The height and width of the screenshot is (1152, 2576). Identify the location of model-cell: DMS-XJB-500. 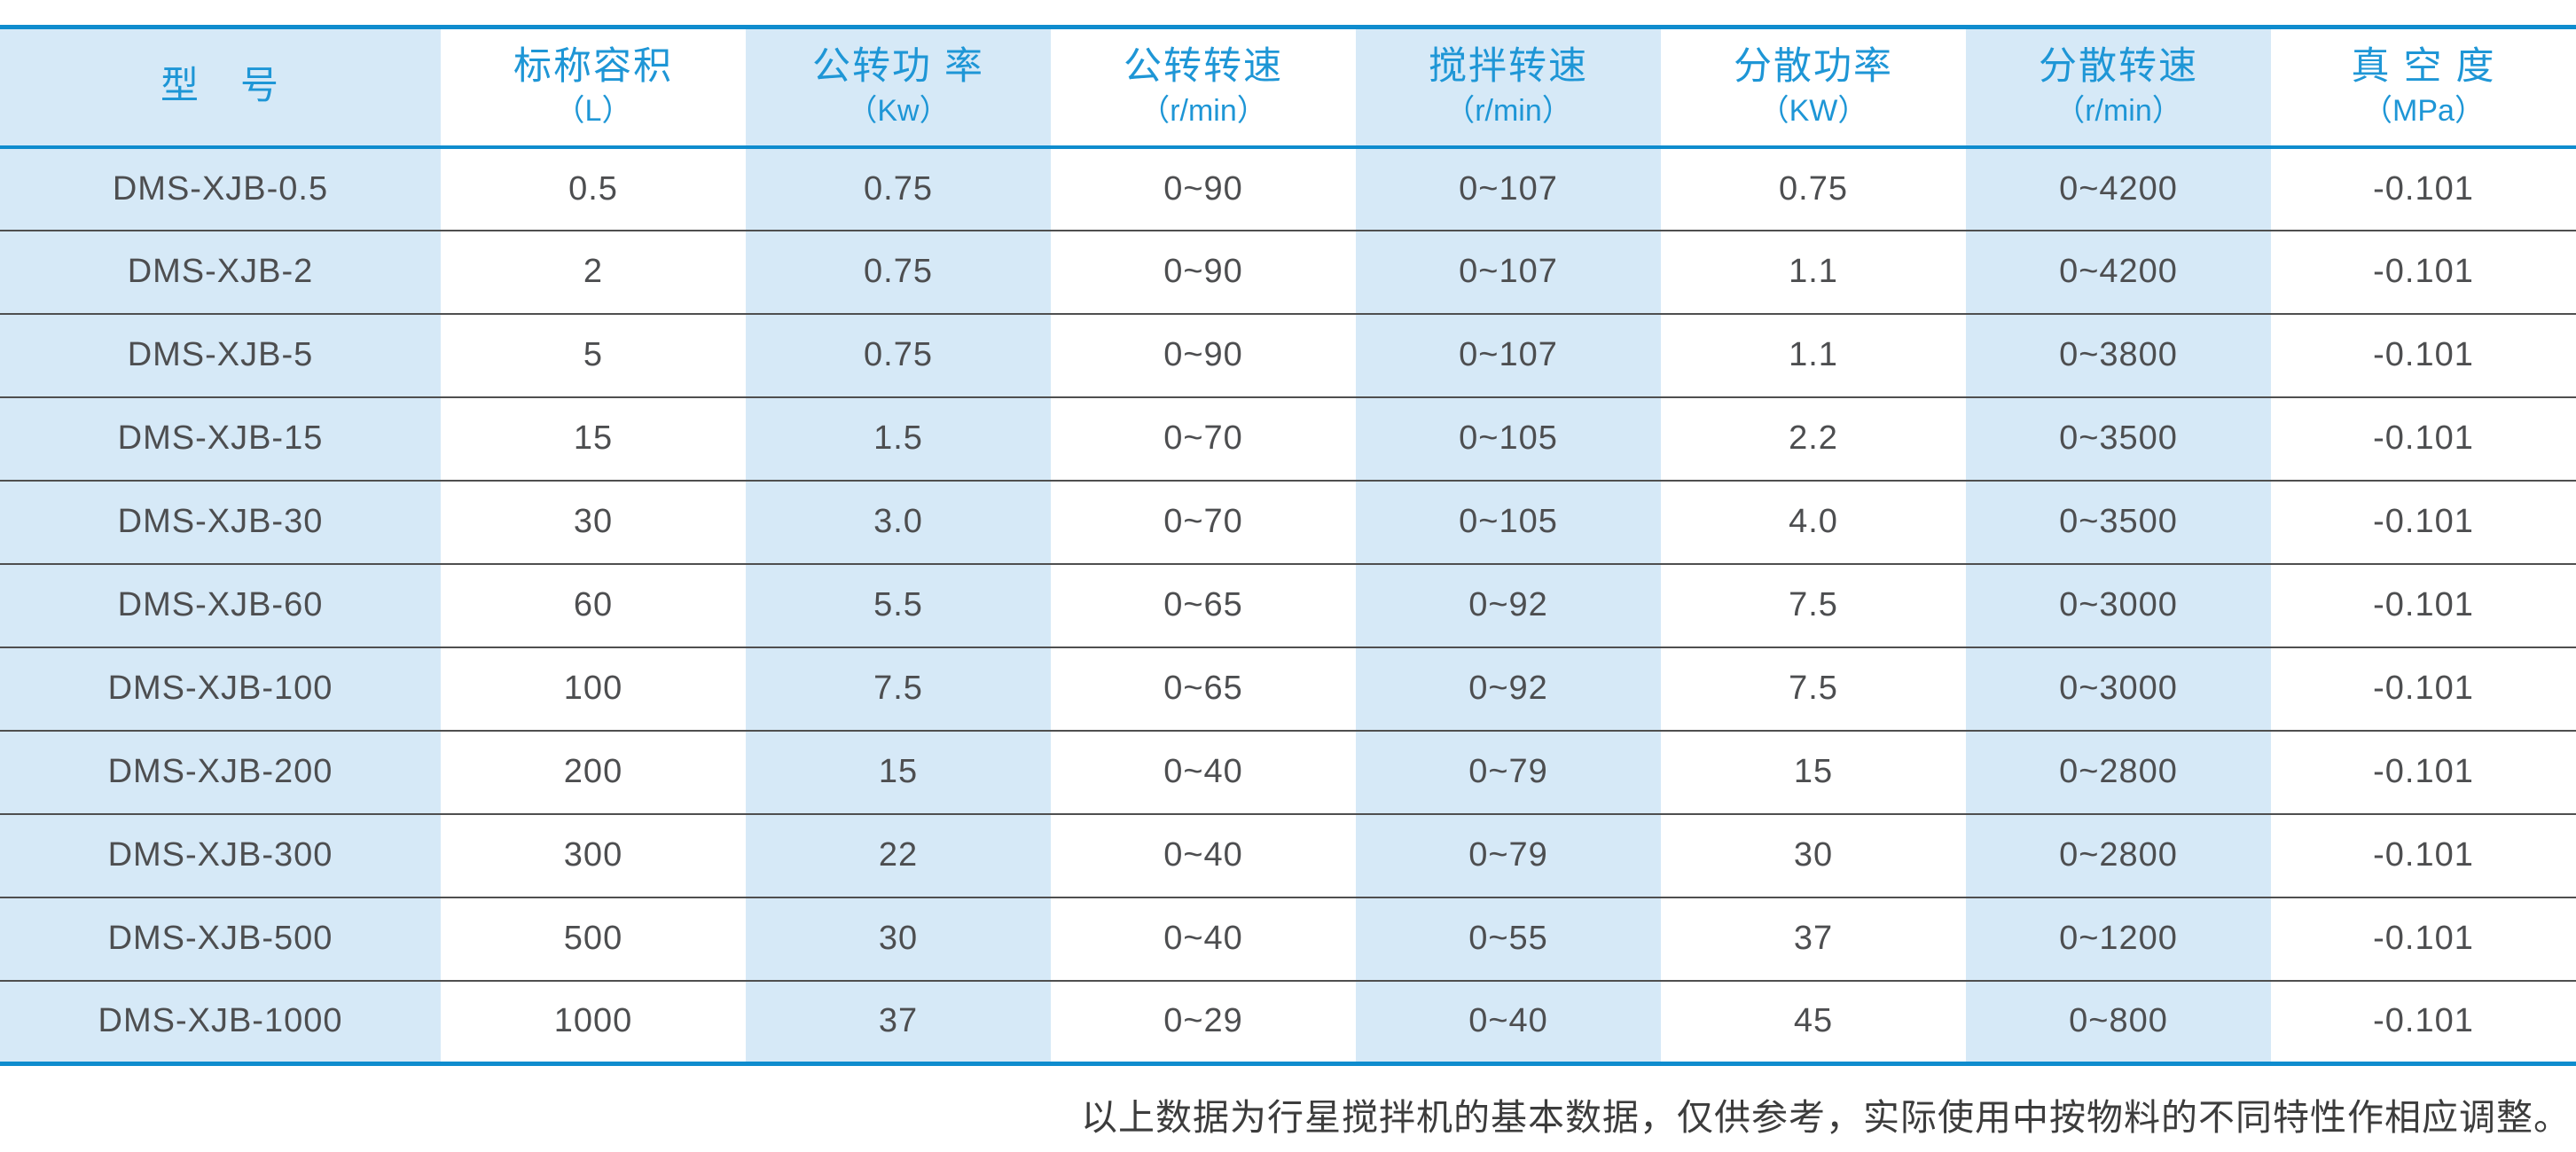
(220, 939).